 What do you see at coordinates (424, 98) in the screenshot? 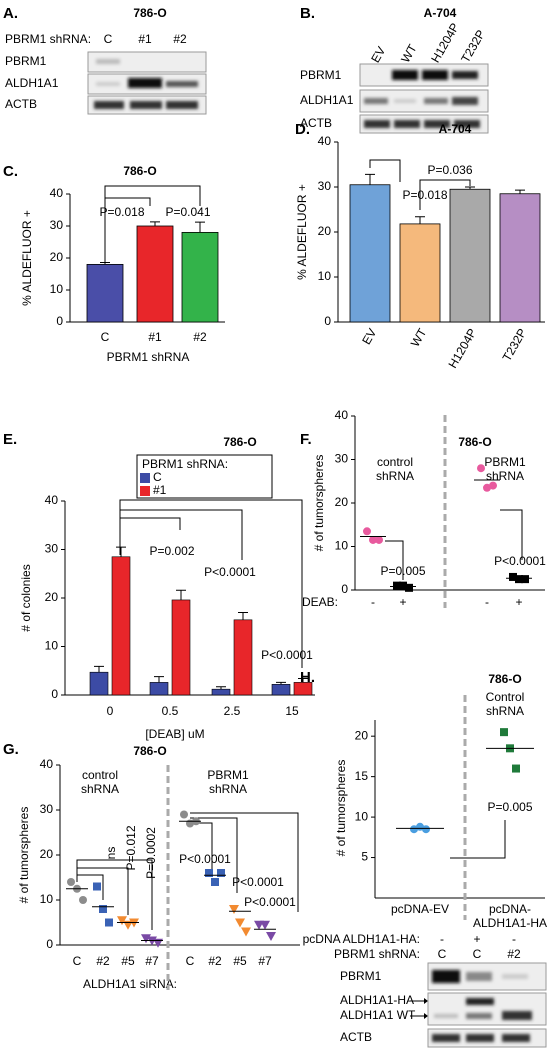
I see `blot-image` at bounding box center [424, 98].